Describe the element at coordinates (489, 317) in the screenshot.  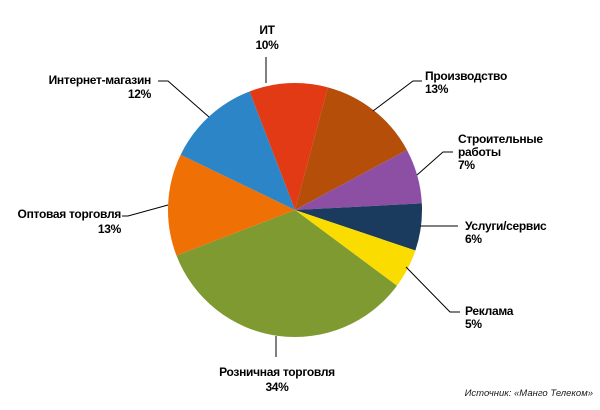
I see `slice-label-5: Реклама 5%` at that location.